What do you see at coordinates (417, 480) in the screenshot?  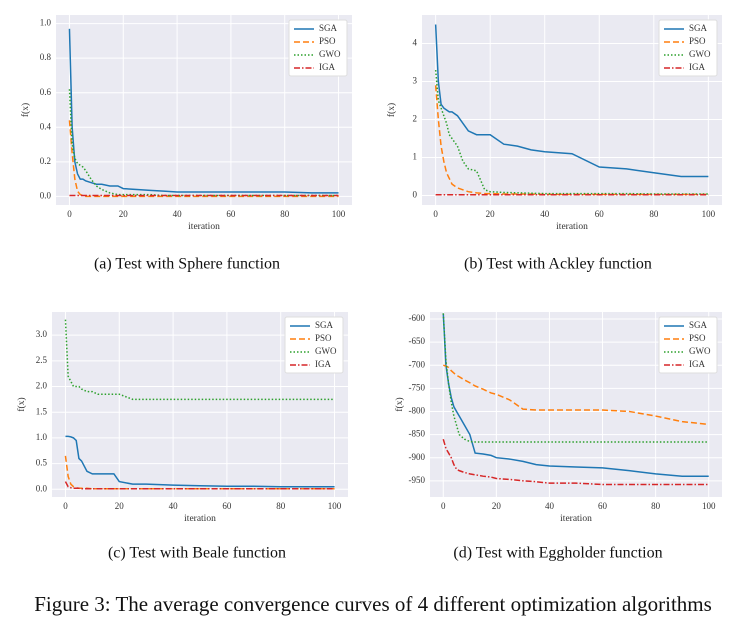 I see `y-tick-label: -950` at bounding box center [417, 480].